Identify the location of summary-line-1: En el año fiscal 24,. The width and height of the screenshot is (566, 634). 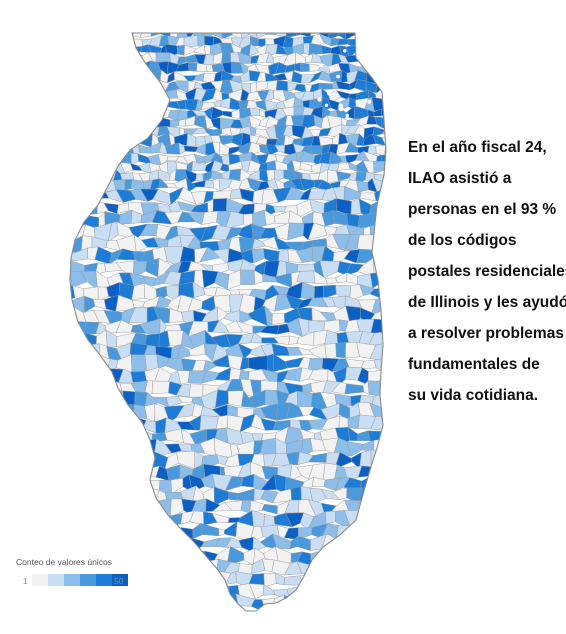
(477, 147).